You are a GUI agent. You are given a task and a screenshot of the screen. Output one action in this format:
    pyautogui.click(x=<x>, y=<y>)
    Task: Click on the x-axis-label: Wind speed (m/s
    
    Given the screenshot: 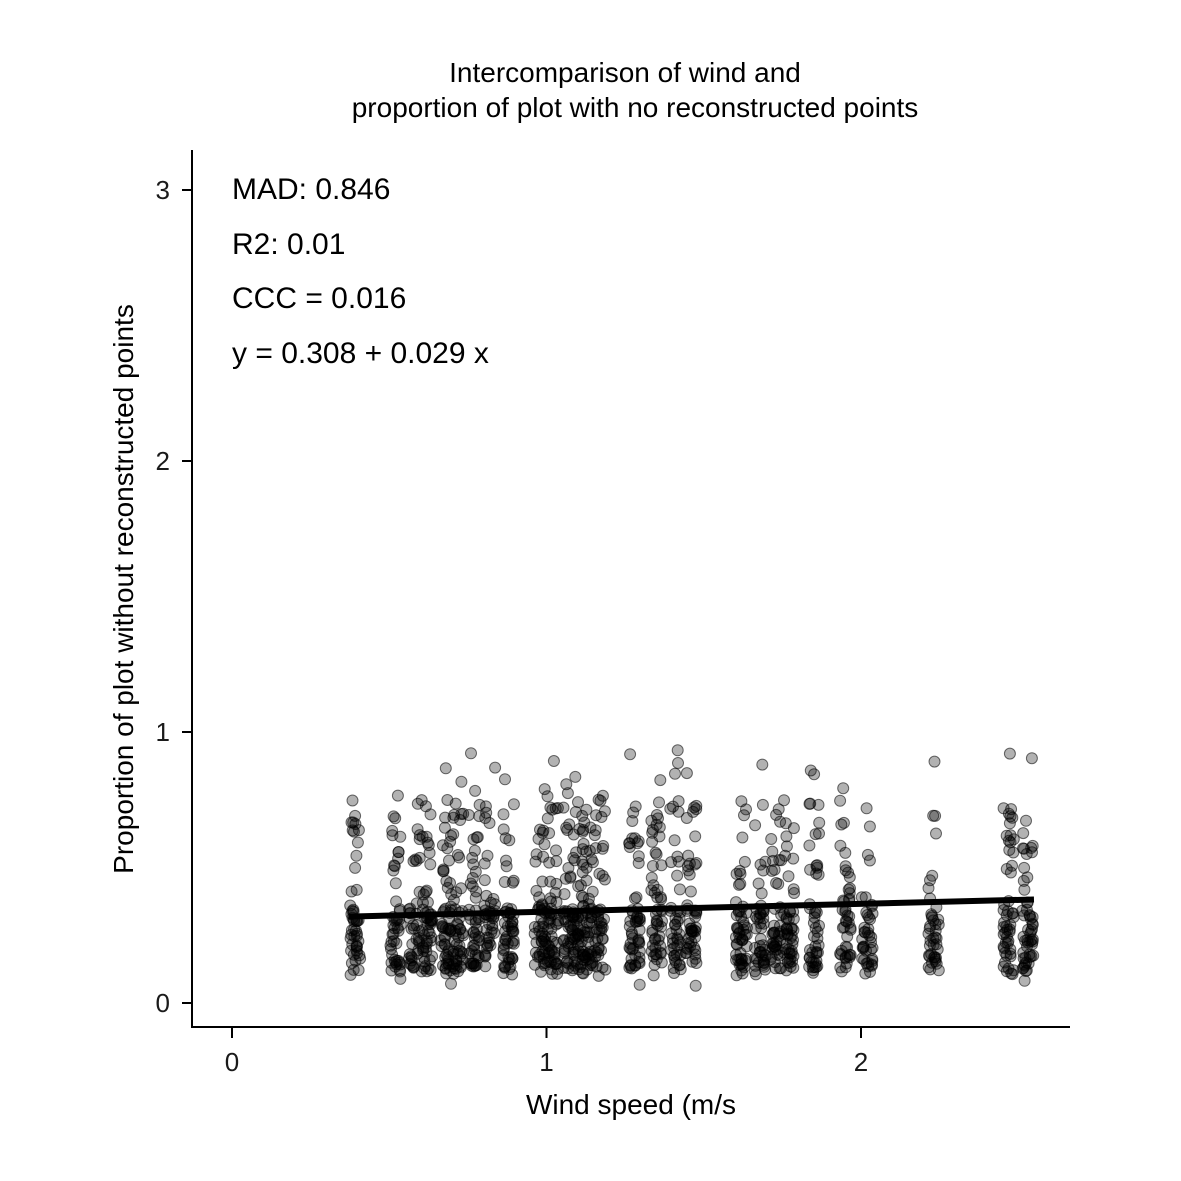 What is the action you would take?
    pyautogui.click(x=631, y=1104)
    